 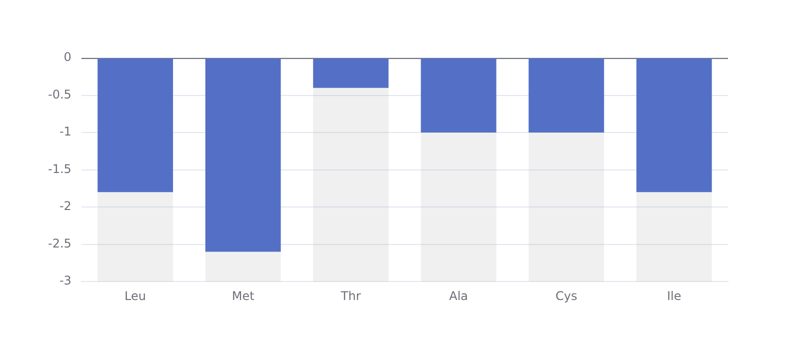 I want to click on x-tick-label: Ala, so click(x=458, y=295).